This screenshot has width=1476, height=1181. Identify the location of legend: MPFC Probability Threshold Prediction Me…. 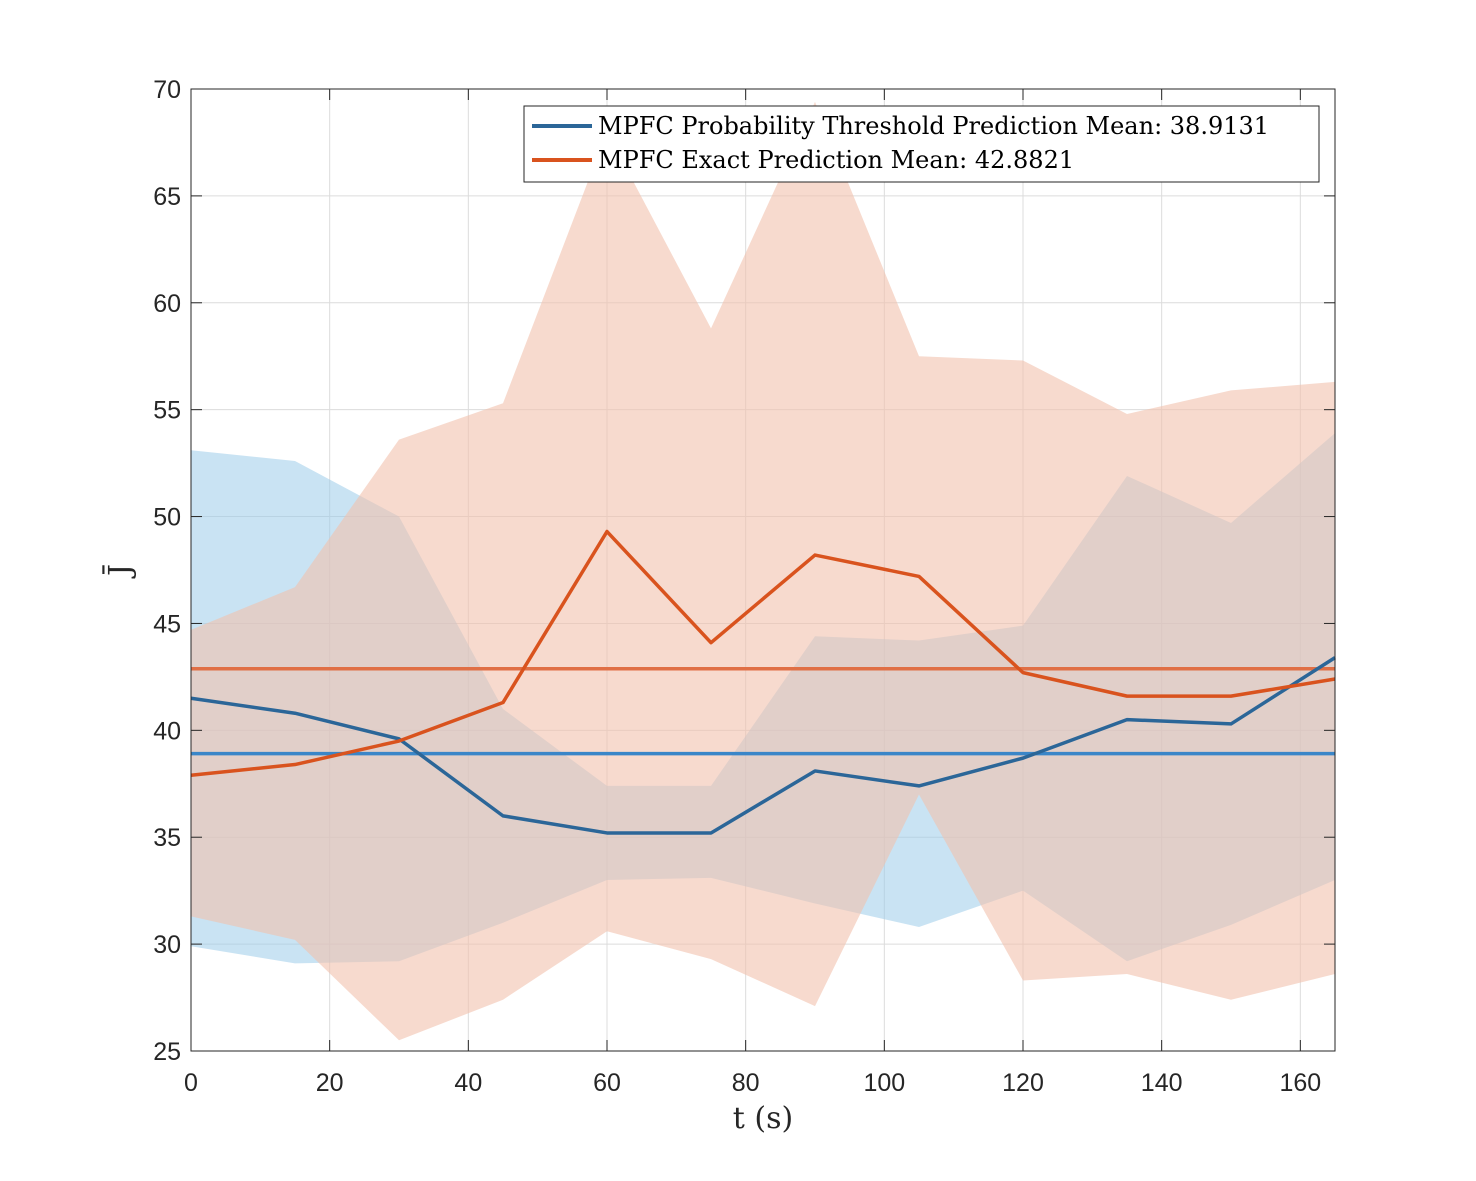
(921, 144).